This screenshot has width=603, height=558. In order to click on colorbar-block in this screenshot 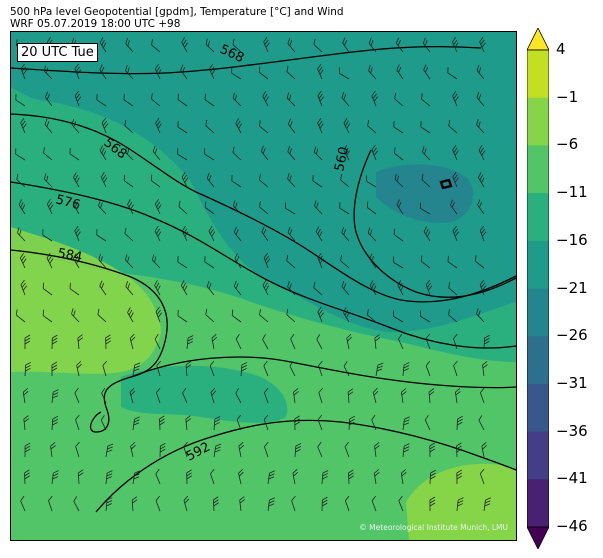, I will do `click(538, 217)`.